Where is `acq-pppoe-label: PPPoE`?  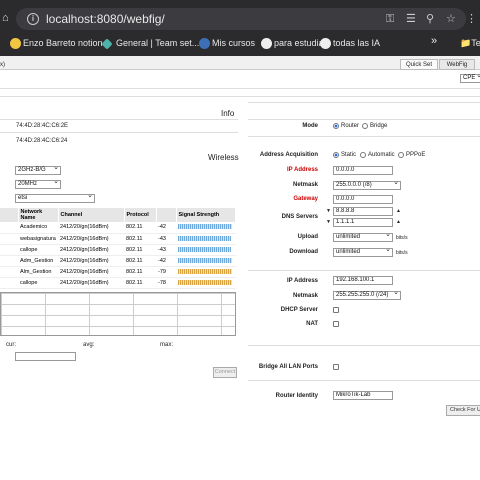
acq-pppoe-label: PPPoE is located at coordinates (416, 155).